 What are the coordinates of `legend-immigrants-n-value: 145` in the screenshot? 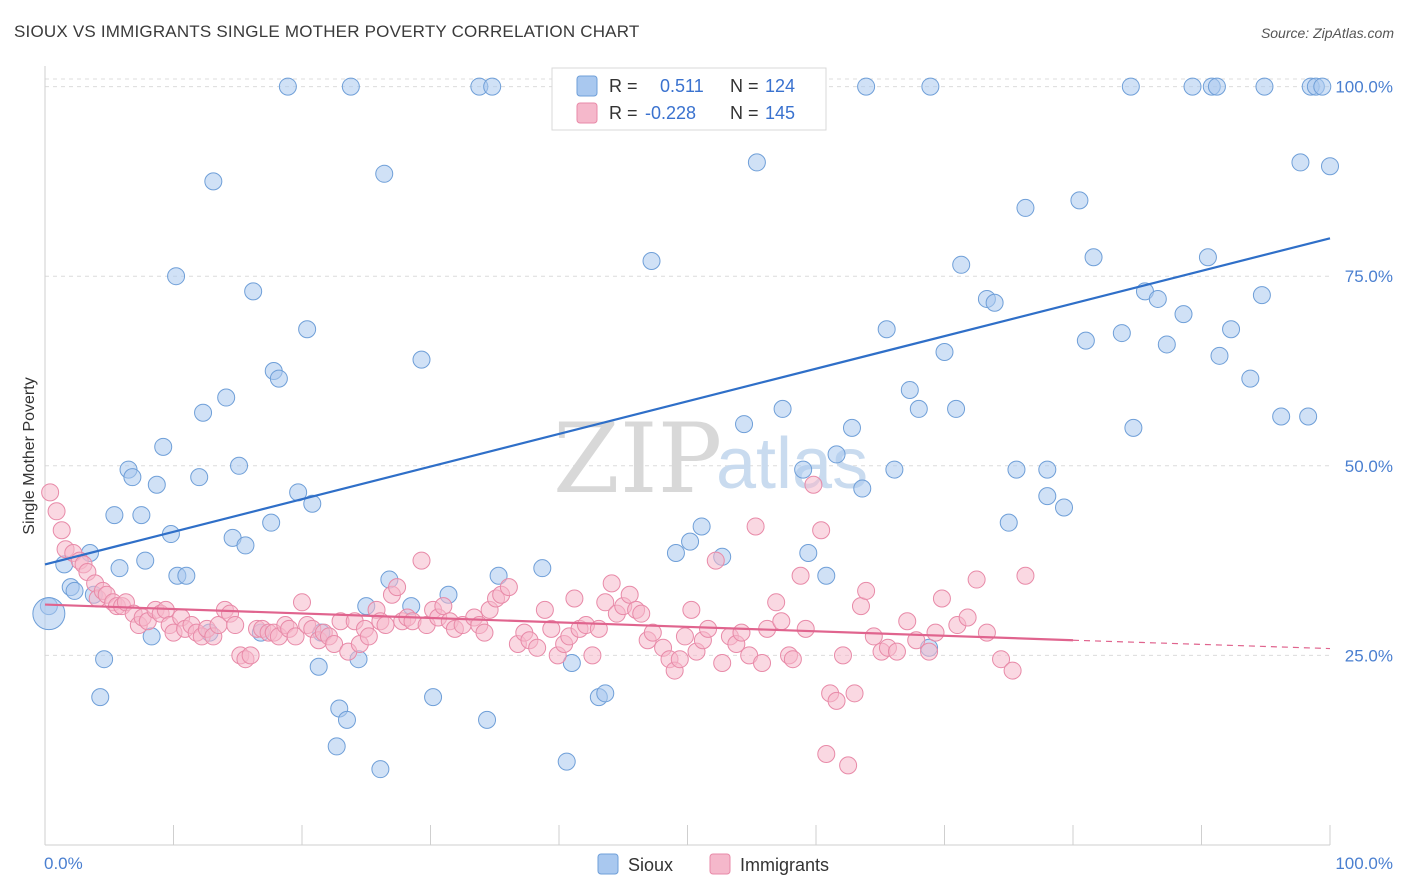 It's located at (780, 113).